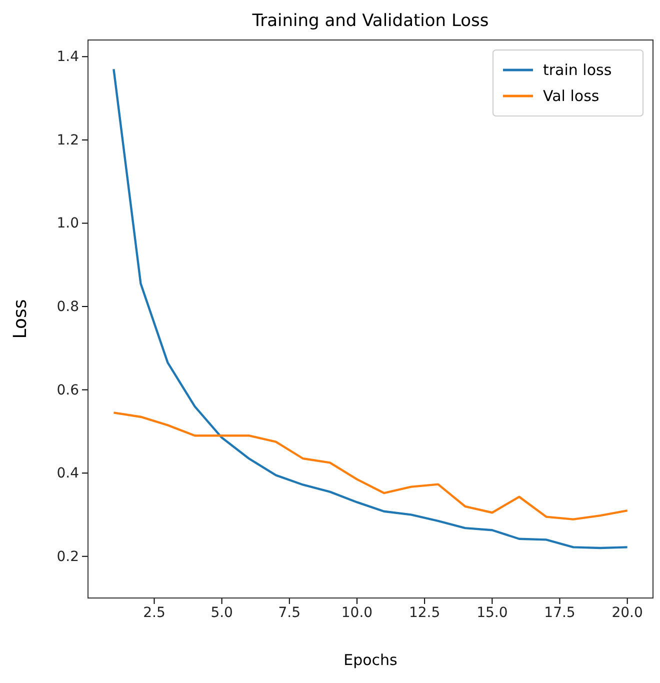  What do you see at coordinates (370, 466) in the screenshot?
I see `line-series` at bounding box center [370, 466].